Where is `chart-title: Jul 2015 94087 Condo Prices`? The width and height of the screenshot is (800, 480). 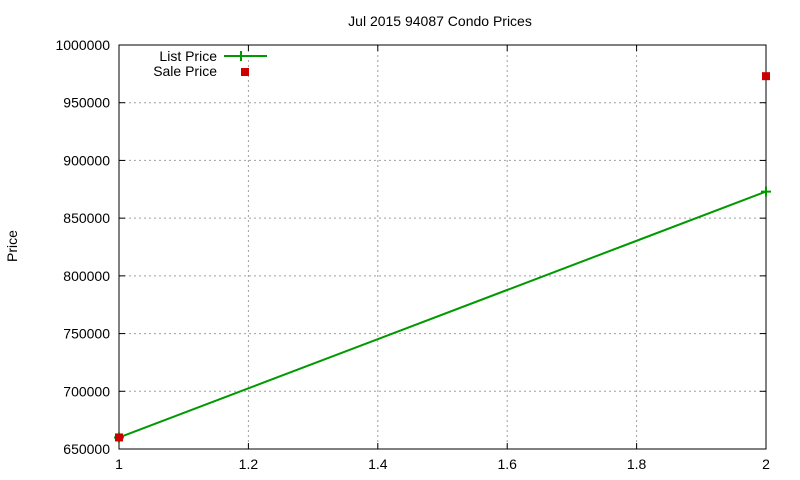
chart-title: Jul 2015 94087 Condo Prices is located at coordinates (440, 21).